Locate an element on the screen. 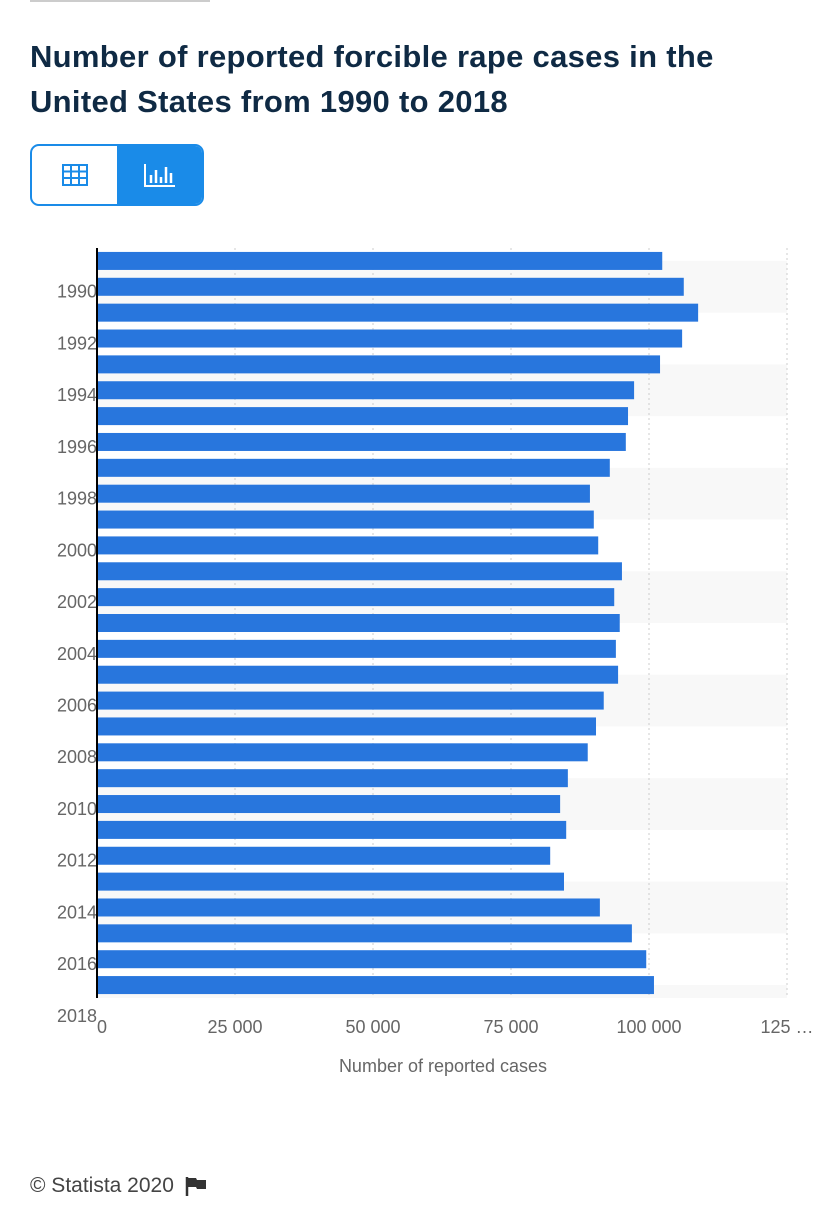 The image size is (822, 1228). y-tick-label: 2008 is located at coordinates (77, 757).